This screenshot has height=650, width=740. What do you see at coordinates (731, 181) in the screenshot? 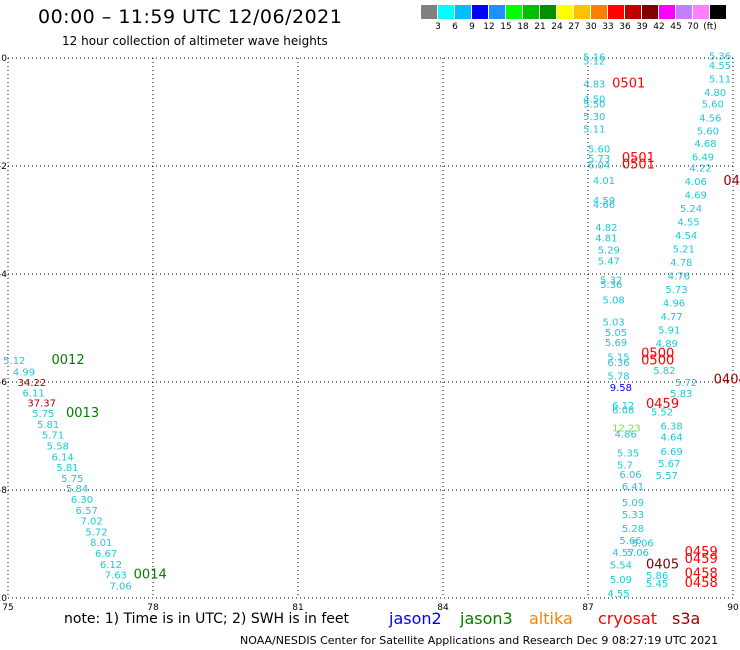
I see `pass-time-label: 04` at bounding box center [731, 181].